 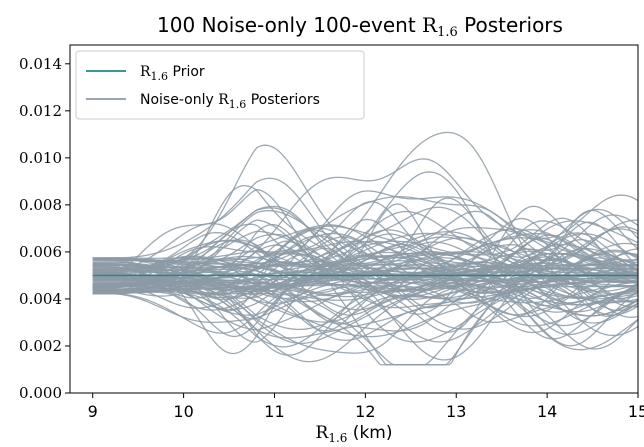 I want to click on legend-box, so click(x=220, y=85).